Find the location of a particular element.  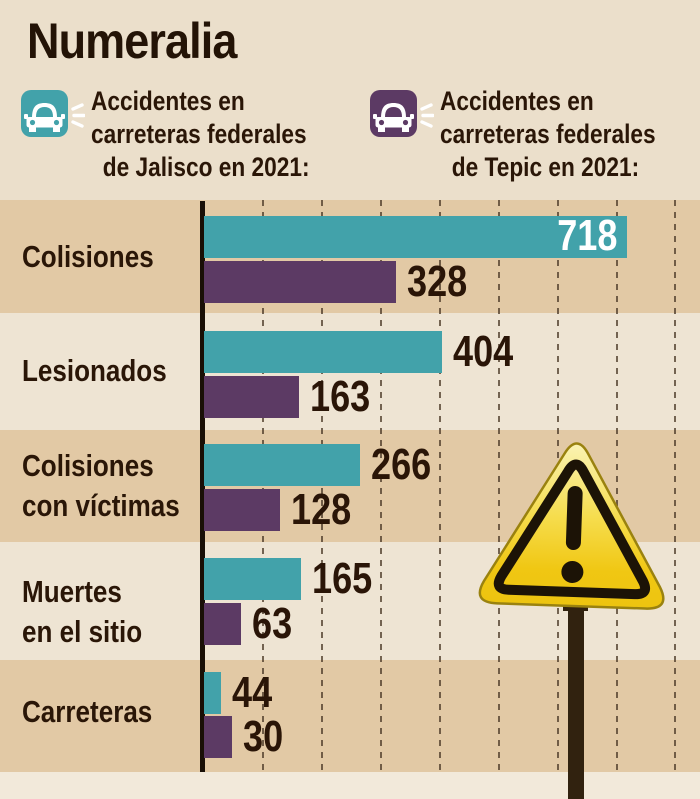

value-label: 30 is located at coordinates (263, 736).